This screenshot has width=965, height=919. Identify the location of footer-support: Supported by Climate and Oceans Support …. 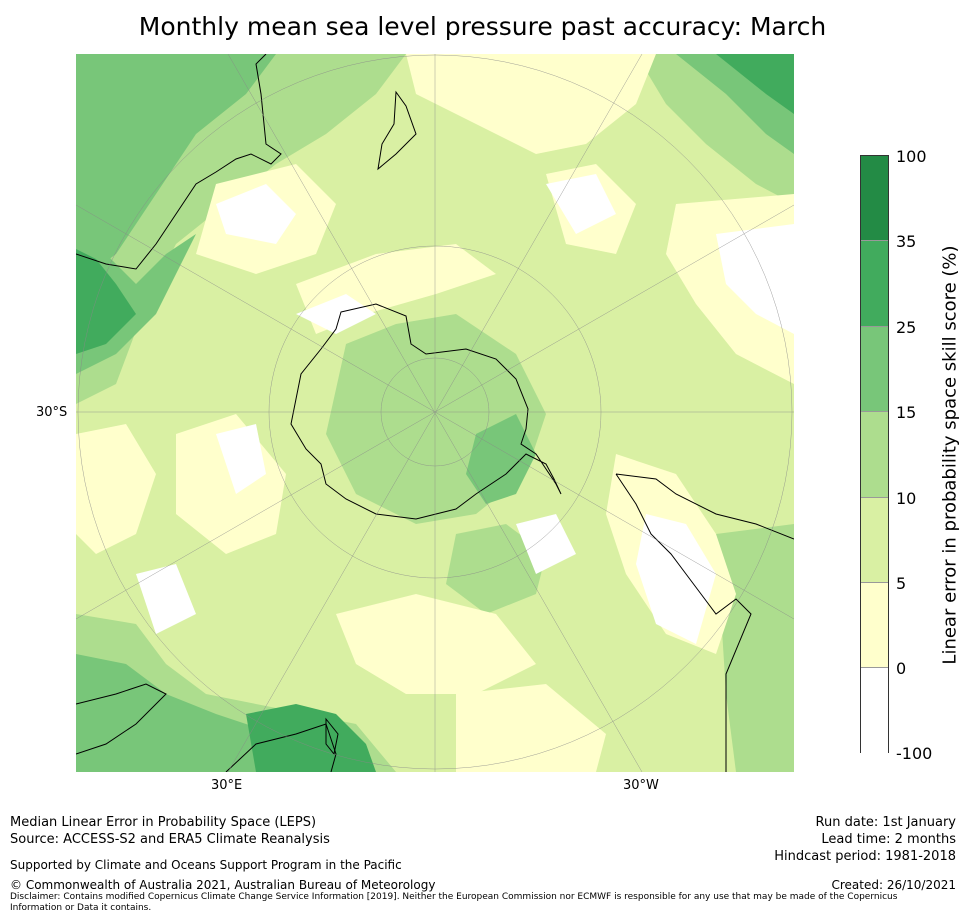
(206, 865).